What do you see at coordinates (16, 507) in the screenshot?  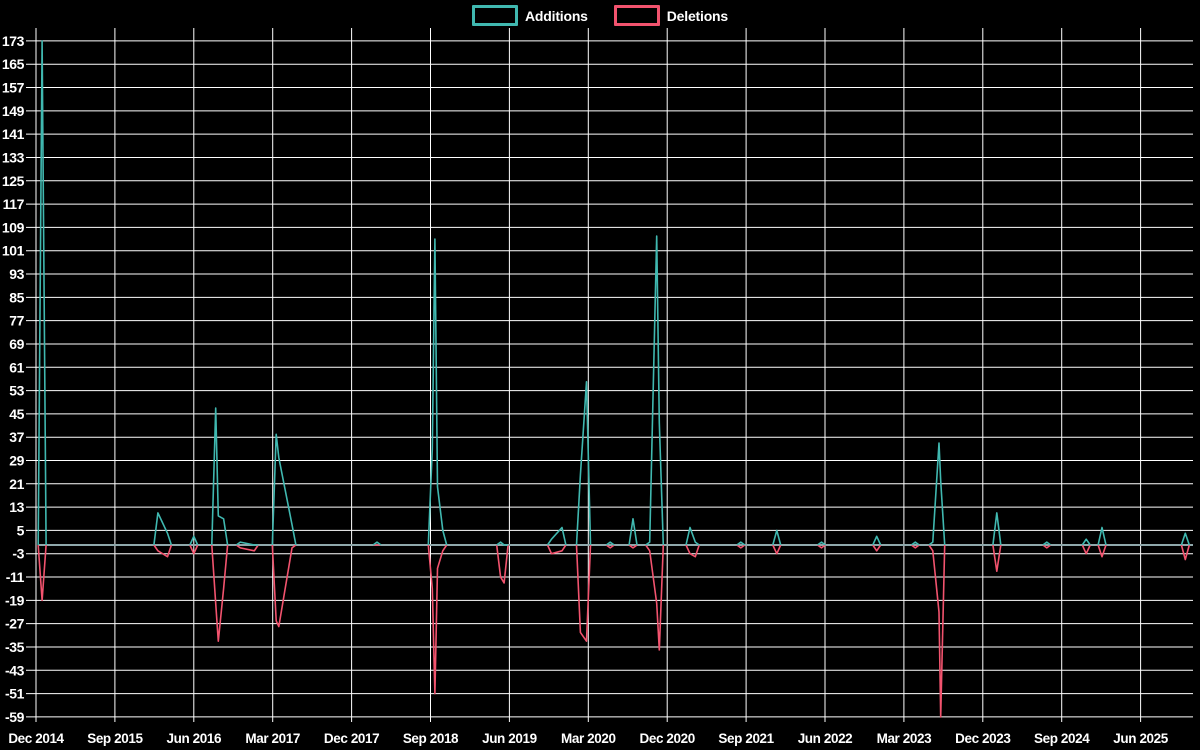 I see `y-tick-label: 13` at bounding box center [16, 507].